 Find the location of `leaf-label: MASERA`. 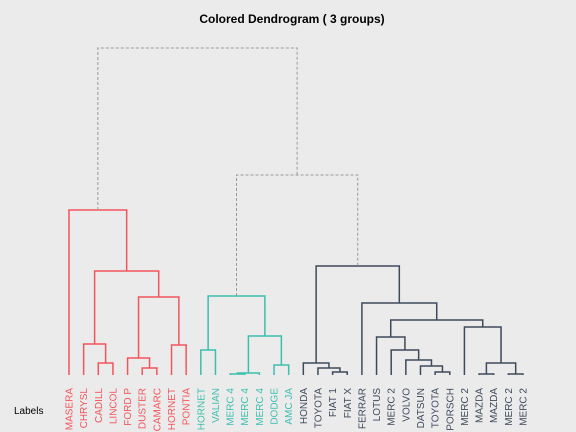

leaf-label: MASERA is located at coordinates (70, 409).